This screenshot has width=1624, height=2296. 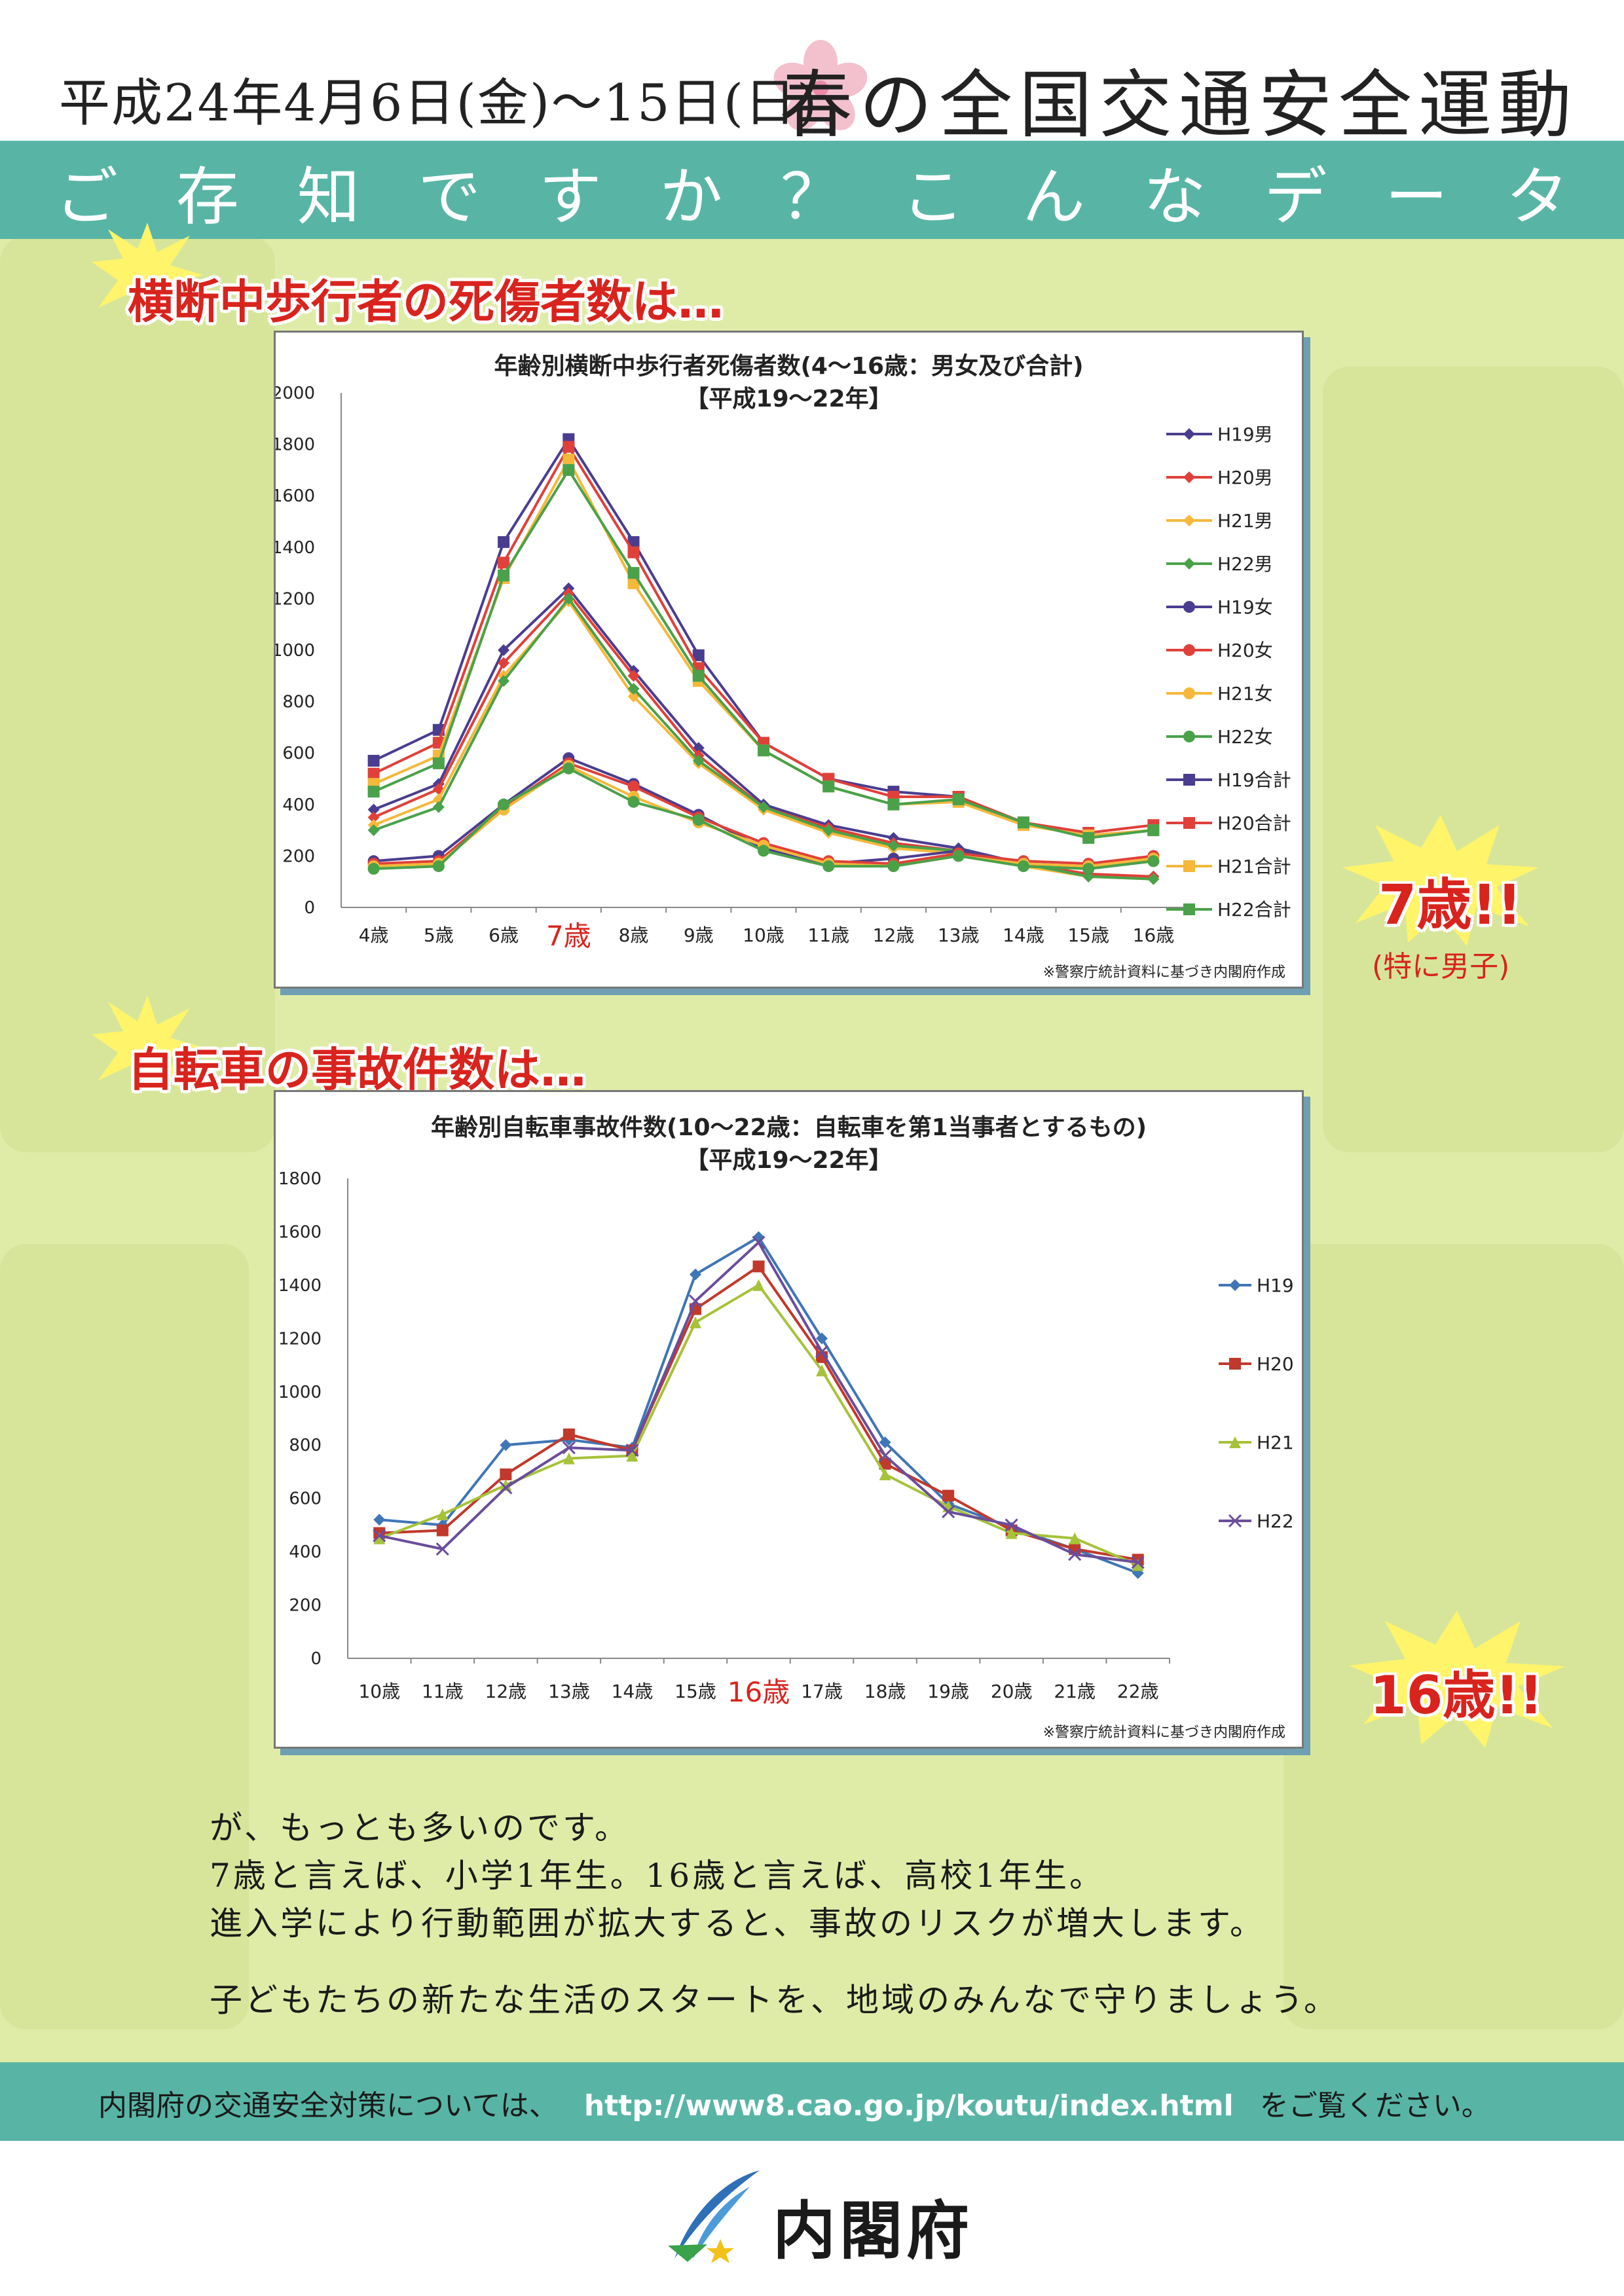 What do you see at coordinates (1450, 905) in the screenshot?
I see `callout-age-7: 7歳!!` at bounding box center [1450, 905].